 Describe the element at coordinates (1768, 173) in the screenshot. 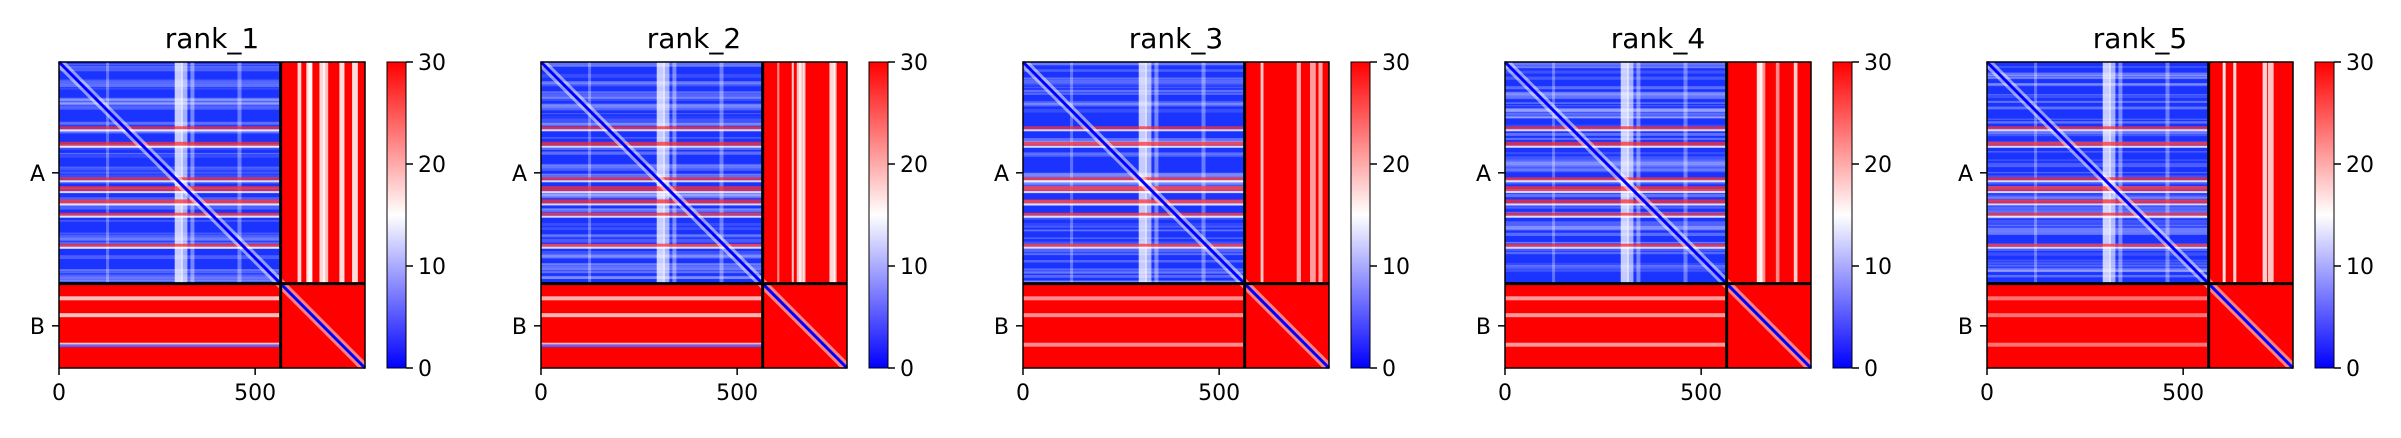

I see `block-a-b` at that location.